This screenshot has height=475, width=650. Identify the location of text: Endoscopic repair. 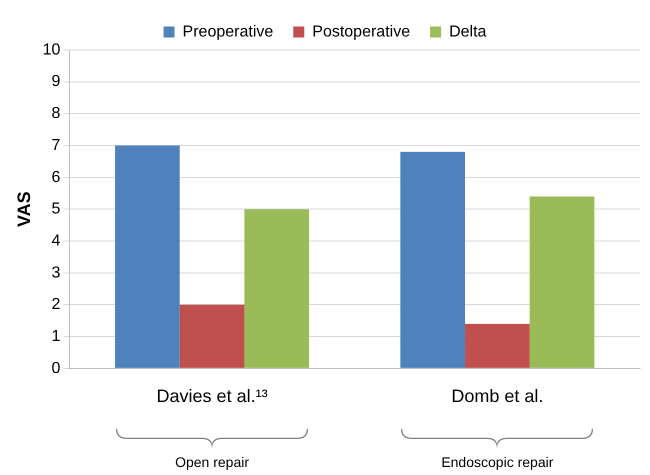
(497, 462).